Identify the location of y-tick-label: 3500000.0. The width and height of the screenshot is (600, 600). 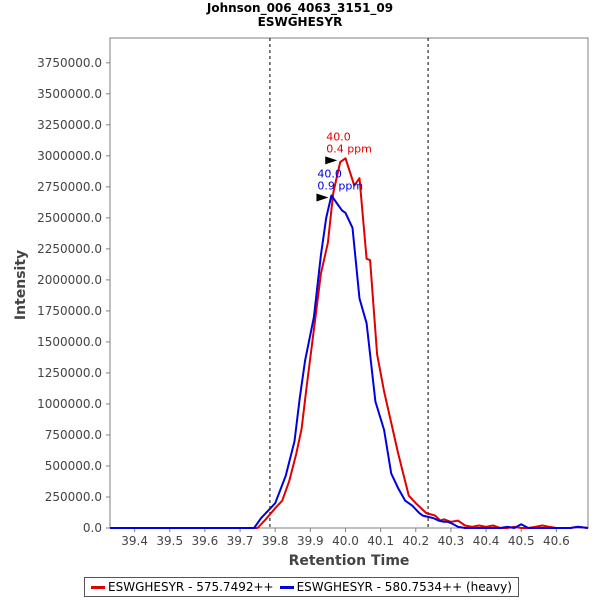
(69, 94).